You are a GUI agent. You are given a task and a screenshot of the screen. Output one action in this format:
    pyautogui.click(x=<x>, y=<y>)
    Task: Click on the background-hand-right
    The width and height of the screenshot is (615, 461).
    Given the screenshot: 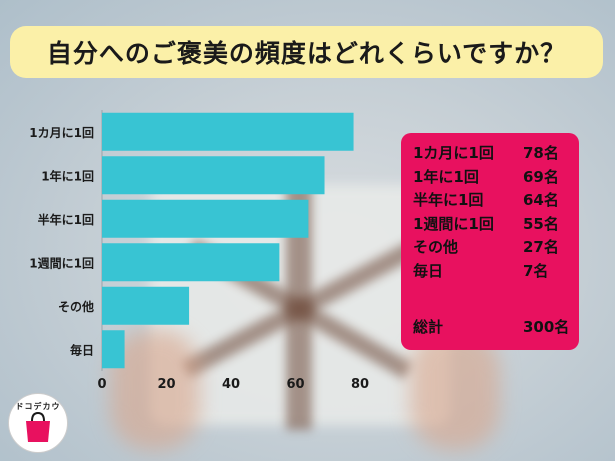 What is the action you would take?
    pyautogui.click(x=455, y=390)
    